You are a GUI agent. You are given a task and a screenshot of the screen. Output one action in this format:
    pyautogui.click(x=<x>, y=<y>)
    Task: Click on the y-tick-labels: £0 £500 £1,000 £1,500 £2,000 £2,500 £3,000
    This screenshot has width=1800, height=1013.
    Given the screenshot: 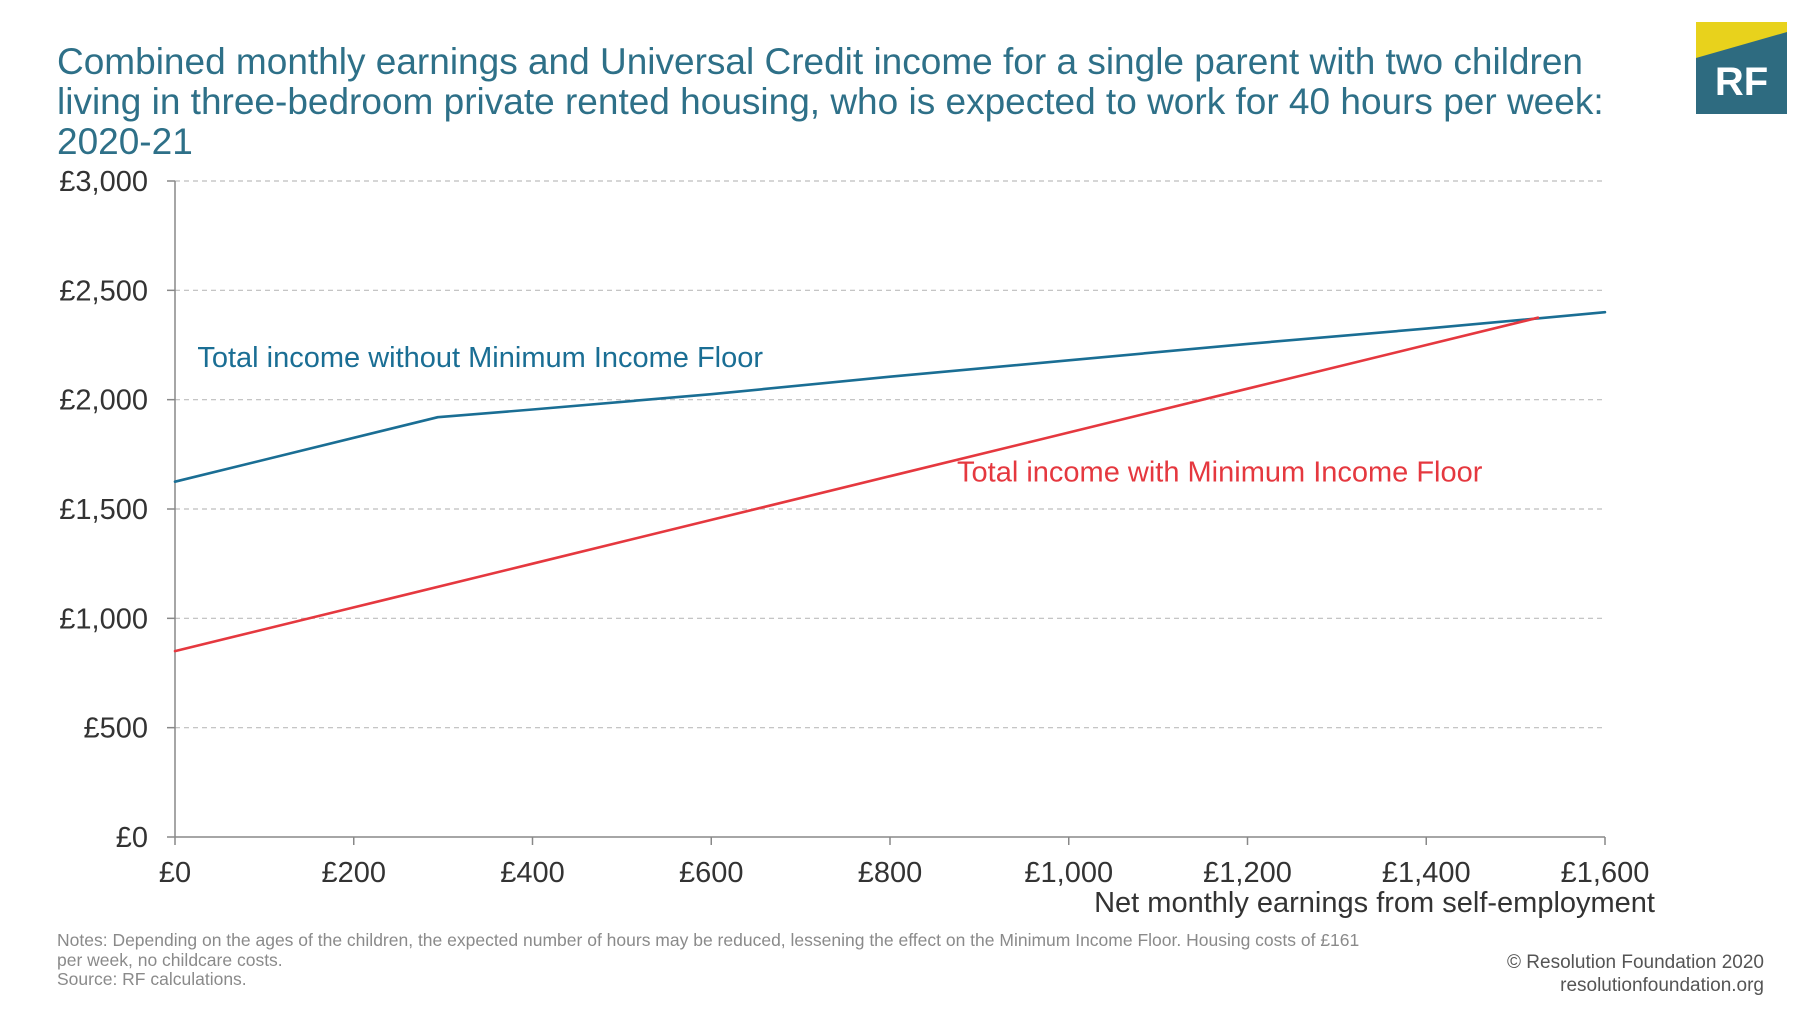 What is the action you would take?
    pyautogui.click(x=103, y=510)
    